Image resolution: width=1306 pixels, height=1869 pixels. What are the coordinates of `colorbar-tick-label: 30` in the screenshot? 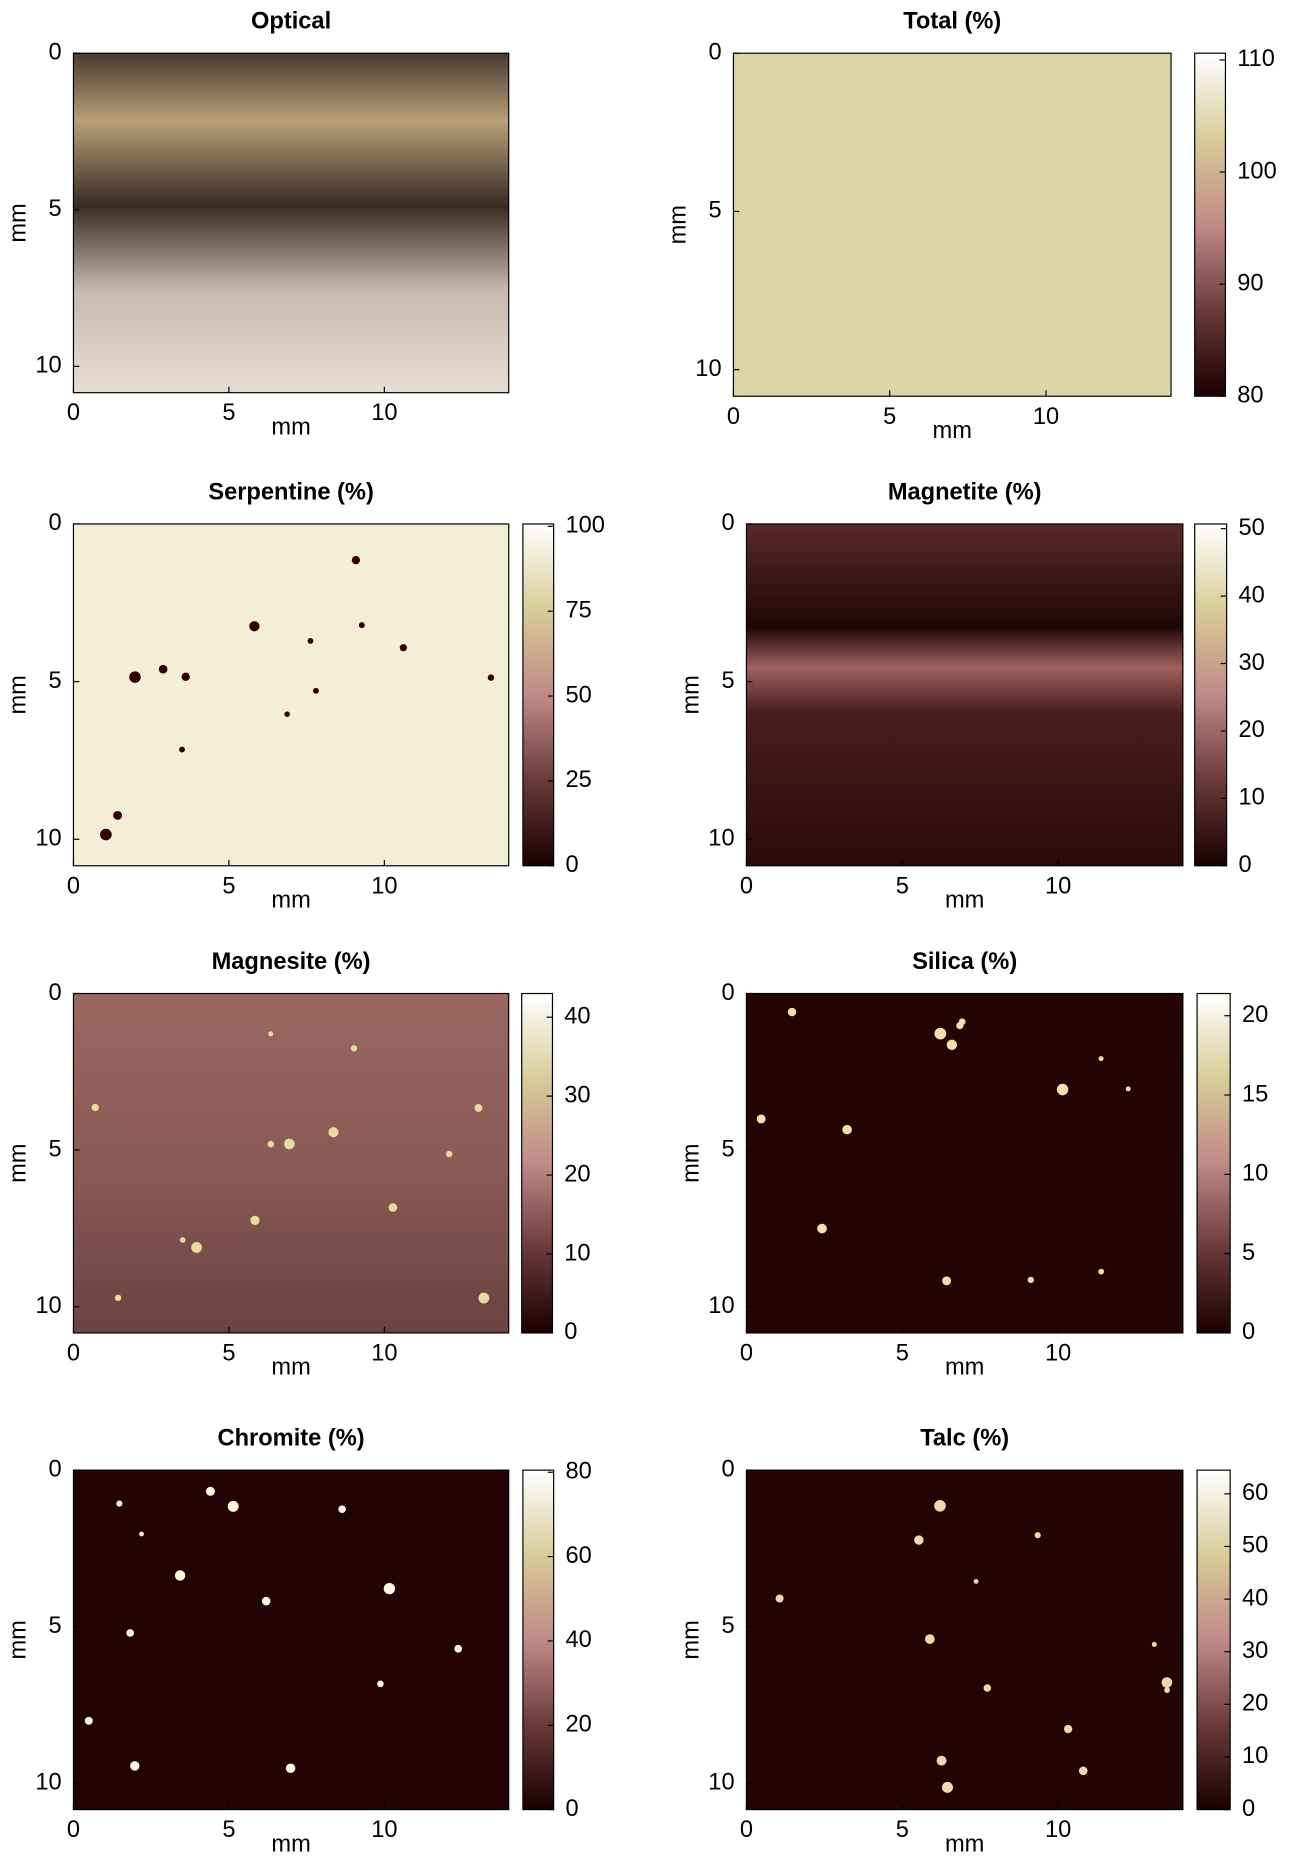 It's located at (577, 1095).